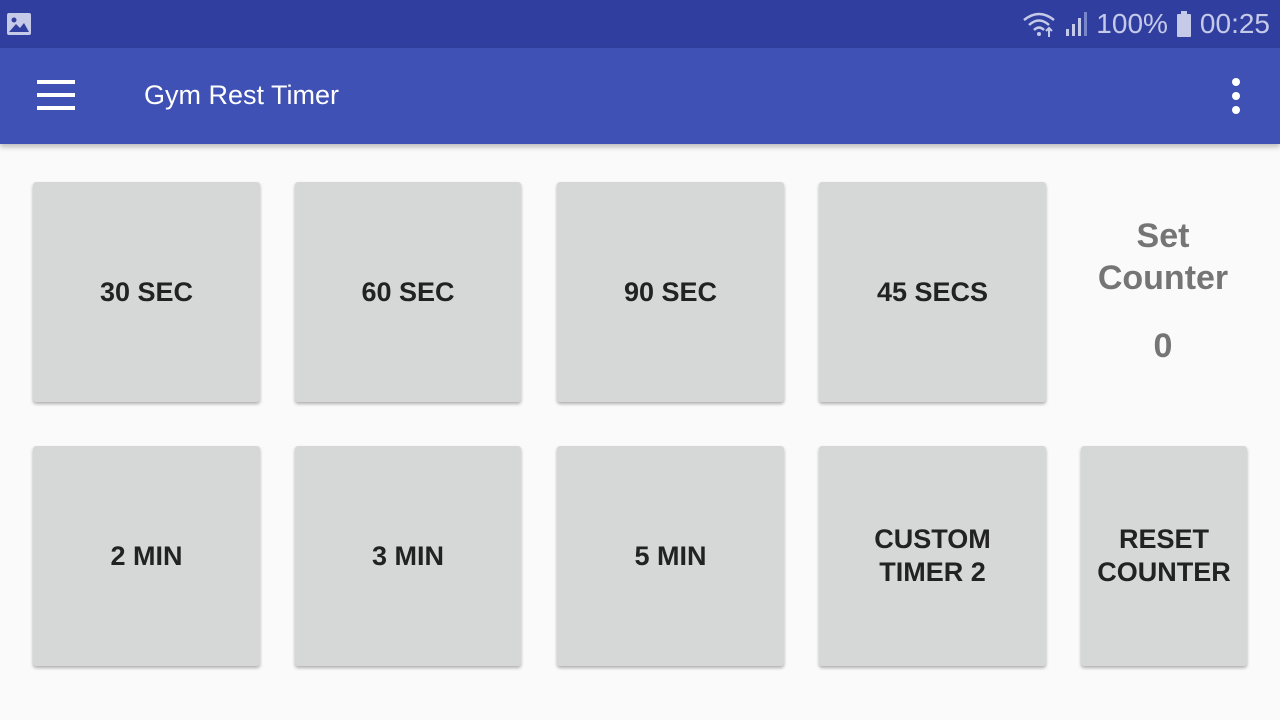 The image size is (1280, 720). Describe the element at coordinates (670, 292) in the screenshot. I see `timer-90-sec-button: 90 SEC` at that location.